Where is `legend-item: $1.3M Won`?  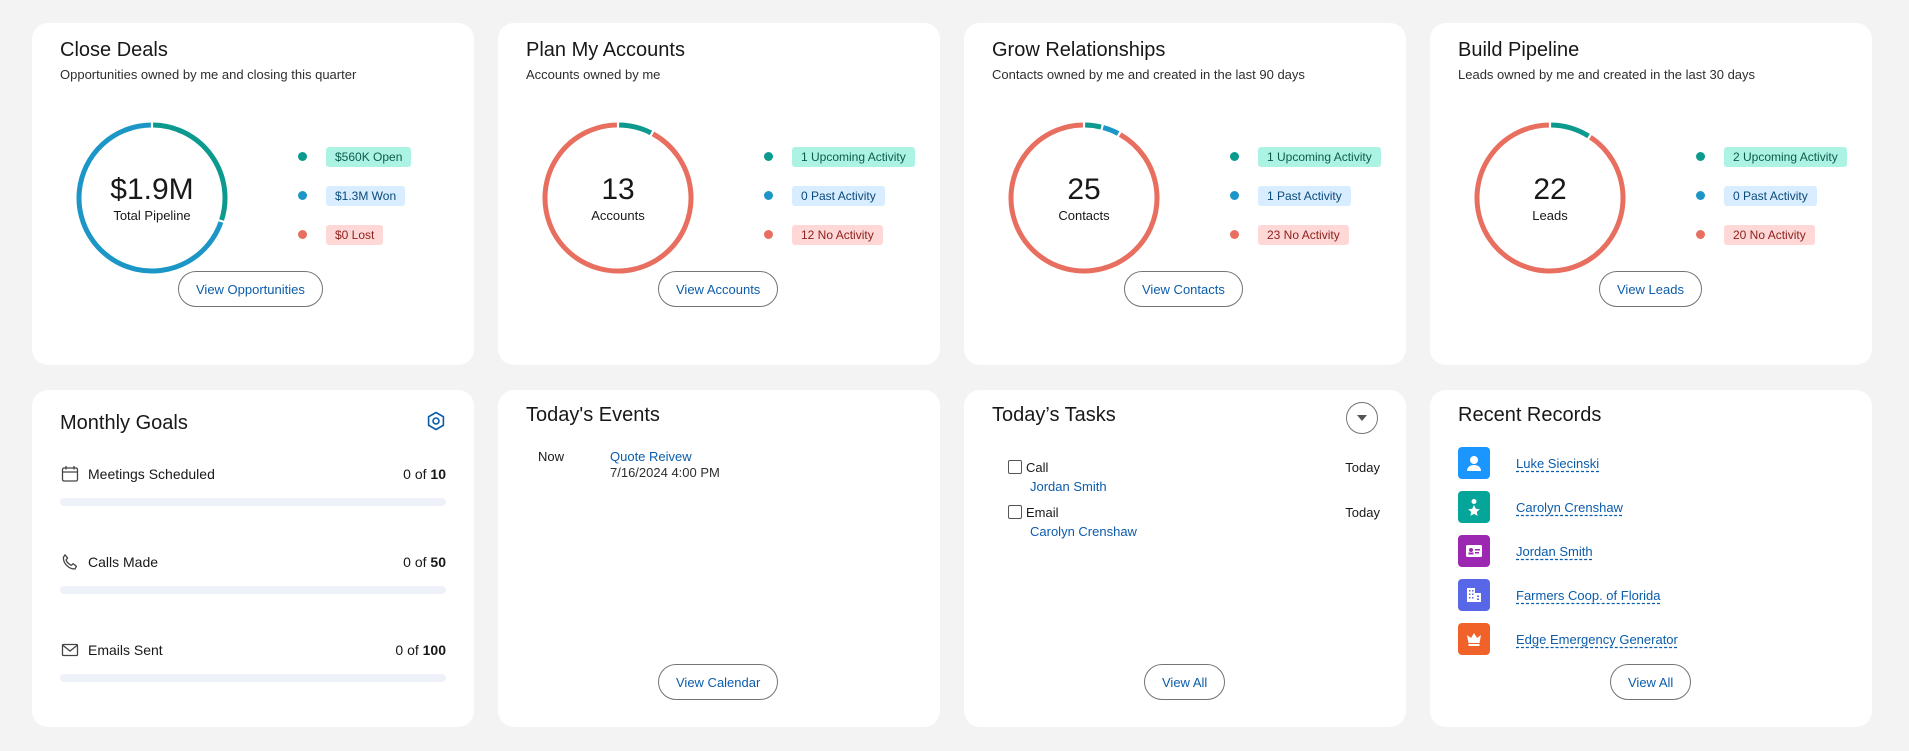
legend-item: $1.3M Won is located at coordinates (354, 195).